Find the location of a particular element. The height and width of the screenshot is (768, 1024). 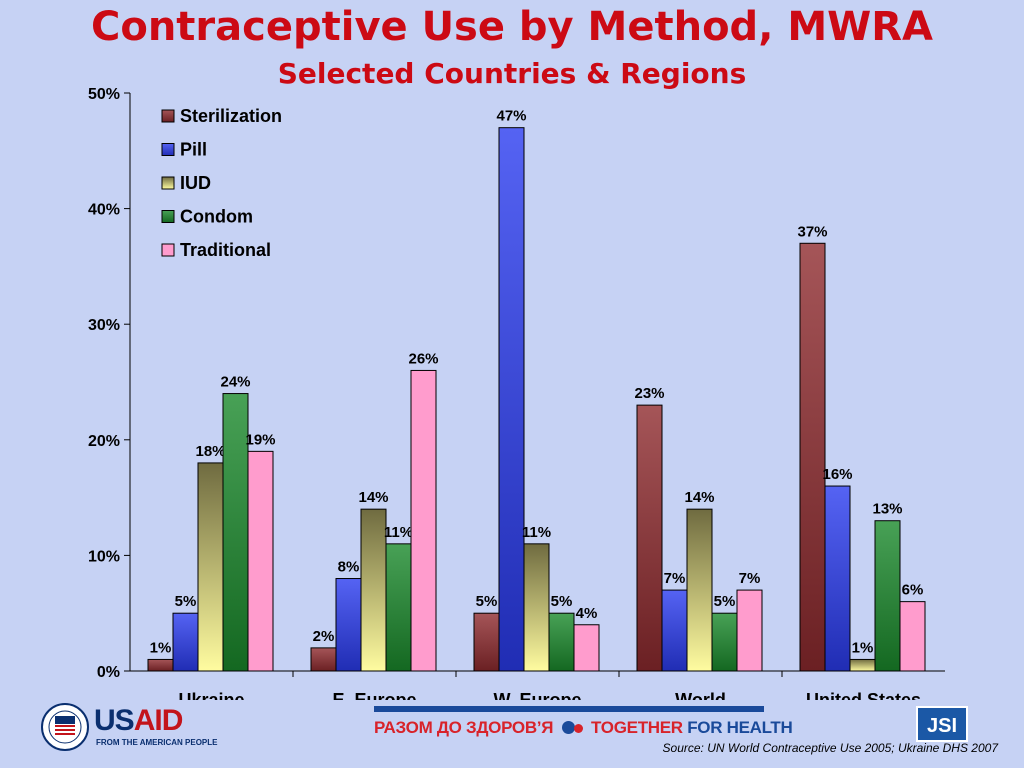

data-label: 2% is located at coordinates (324, 636).